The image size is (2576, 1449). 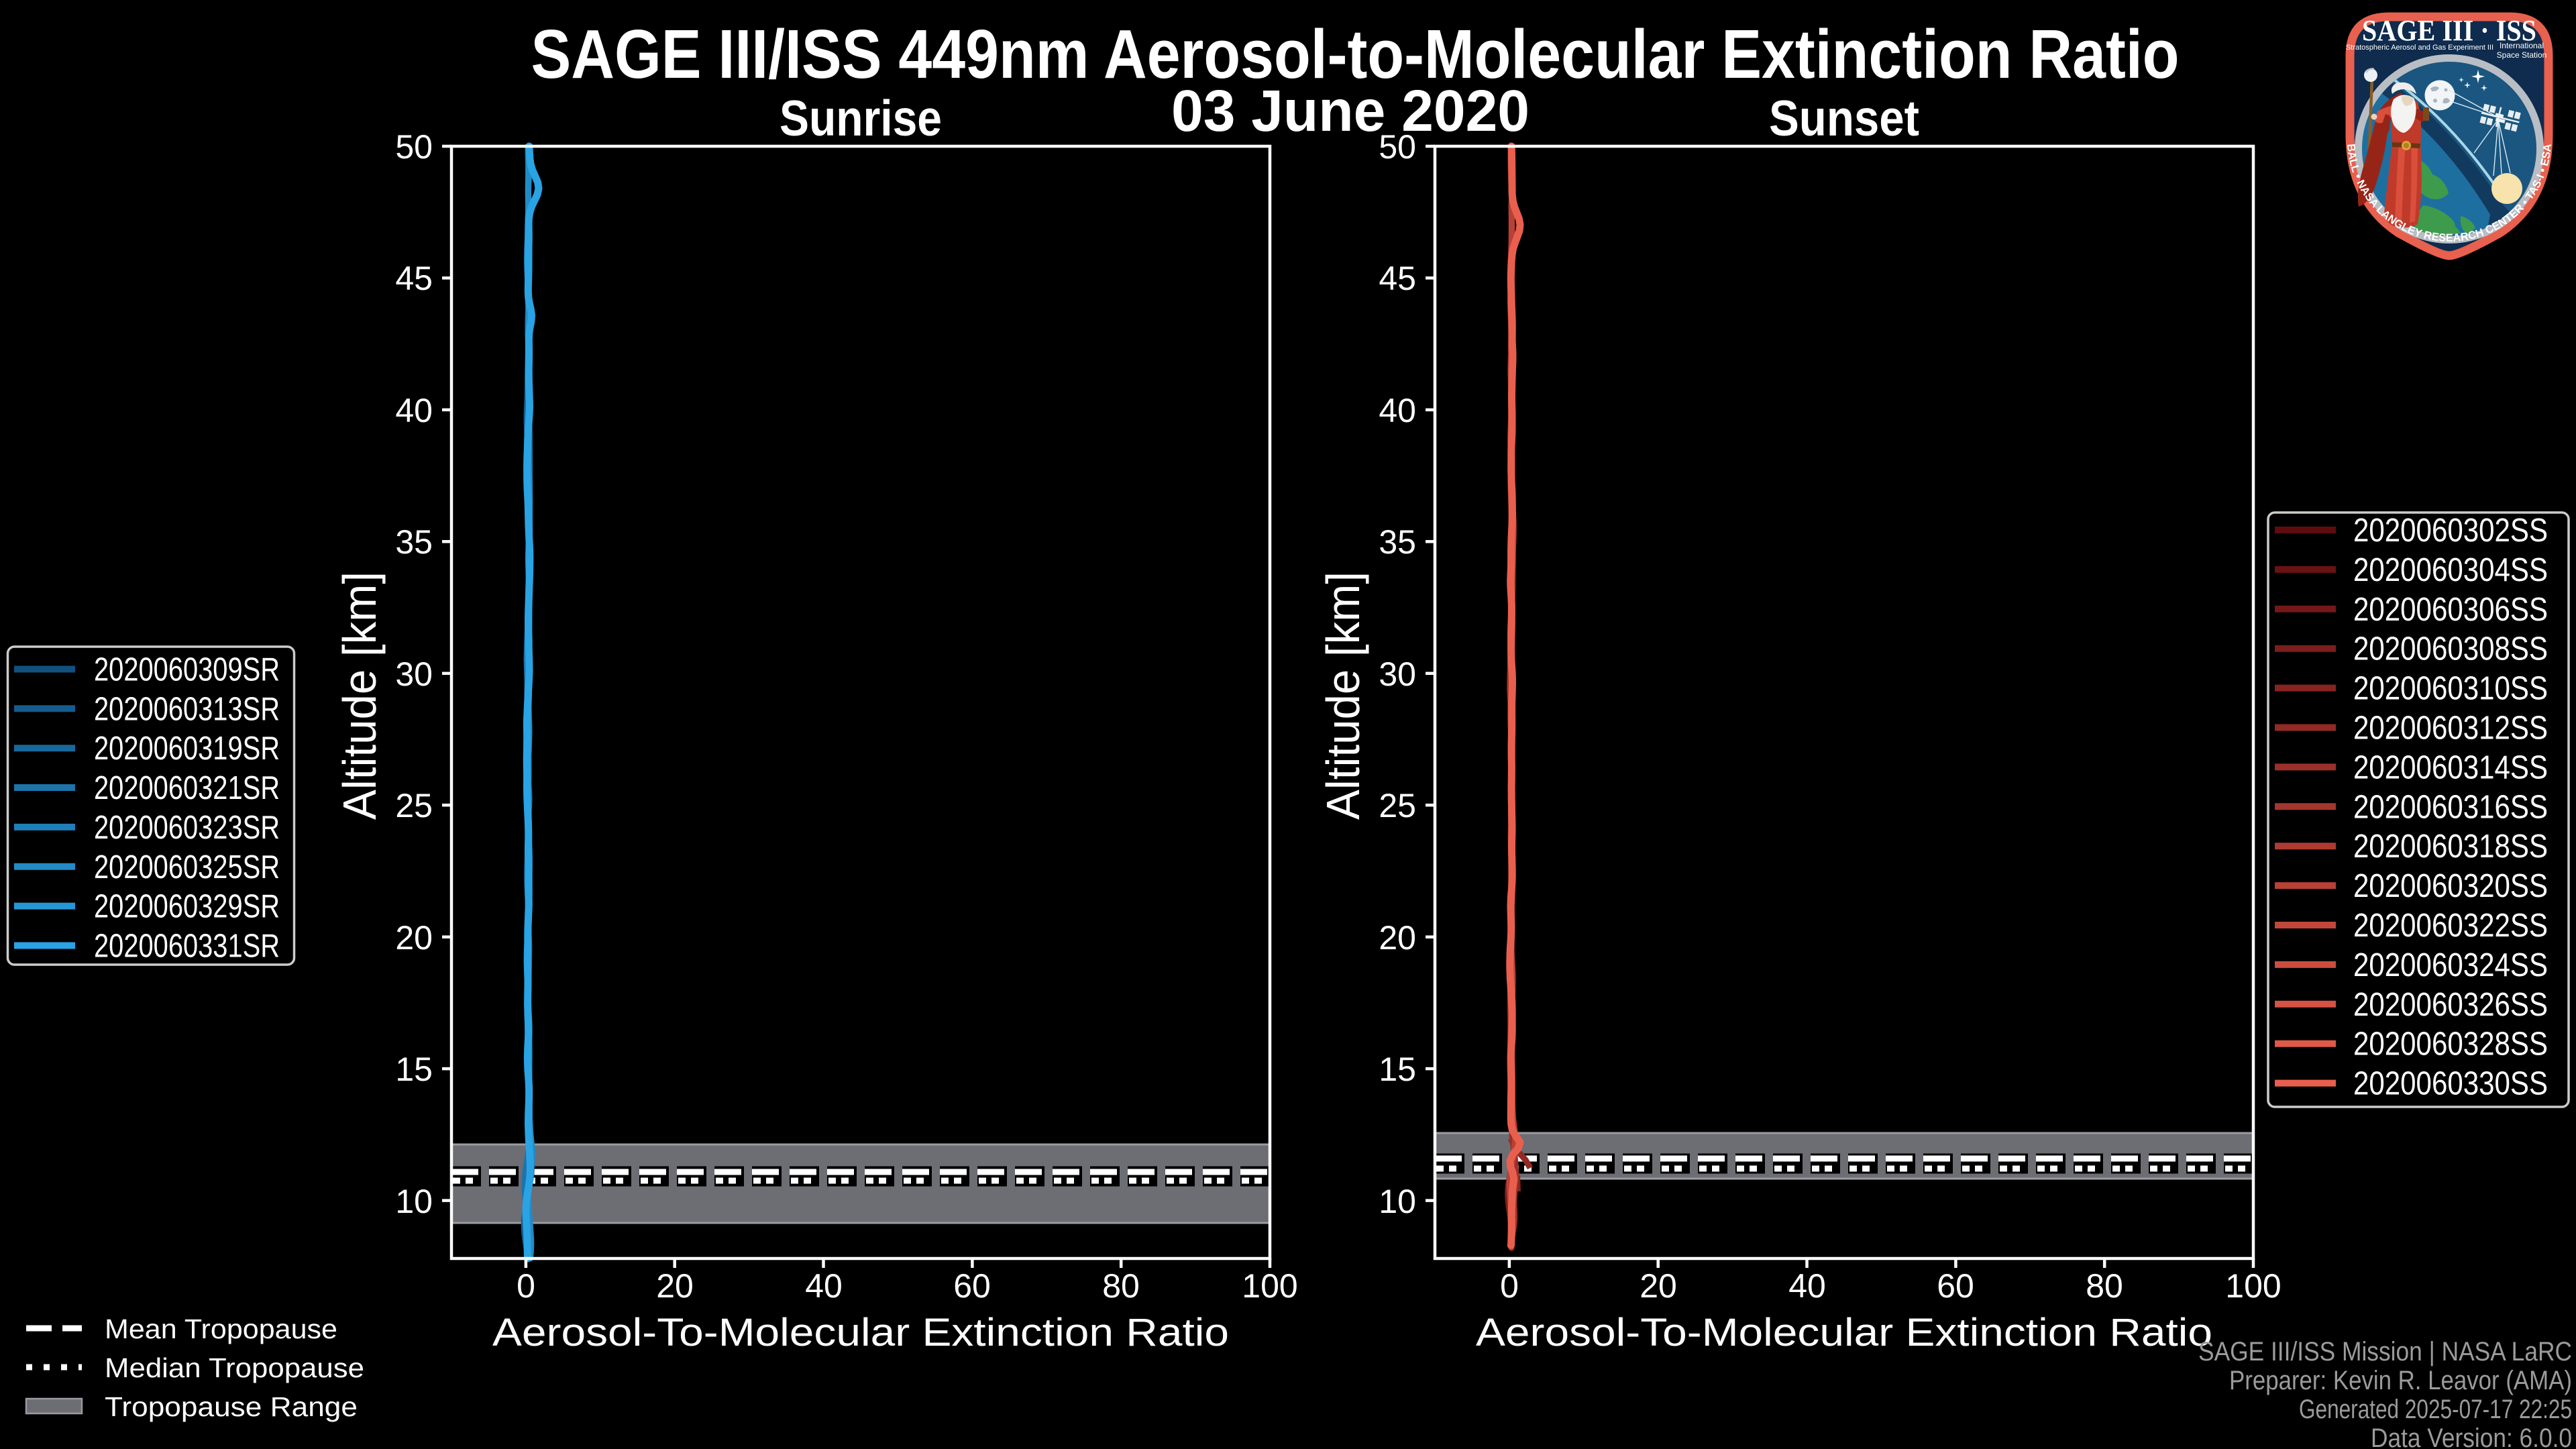 What do you see at coordinates (2522, 55) in the screenshot?
I see `svg-text: Space Station` at bounding box center [2522, 55].